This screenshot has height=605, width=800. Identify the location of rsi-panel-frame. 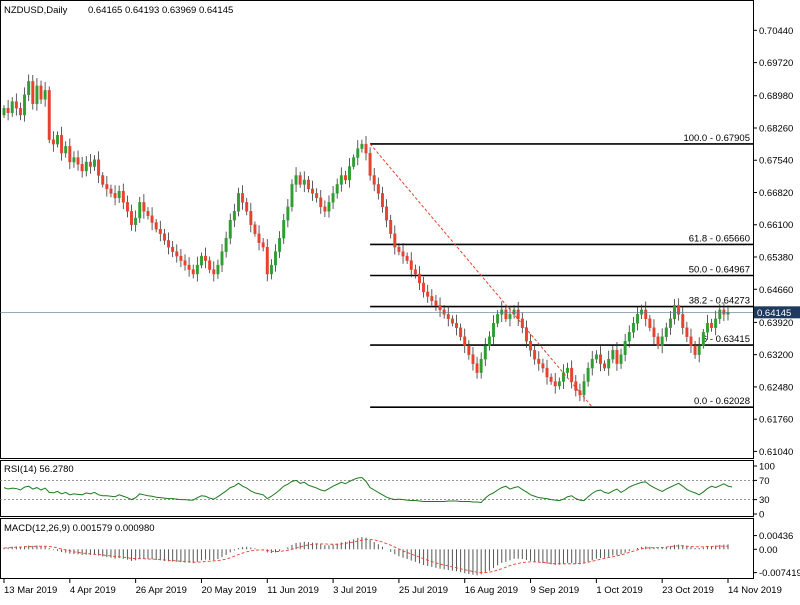
(377, 488).